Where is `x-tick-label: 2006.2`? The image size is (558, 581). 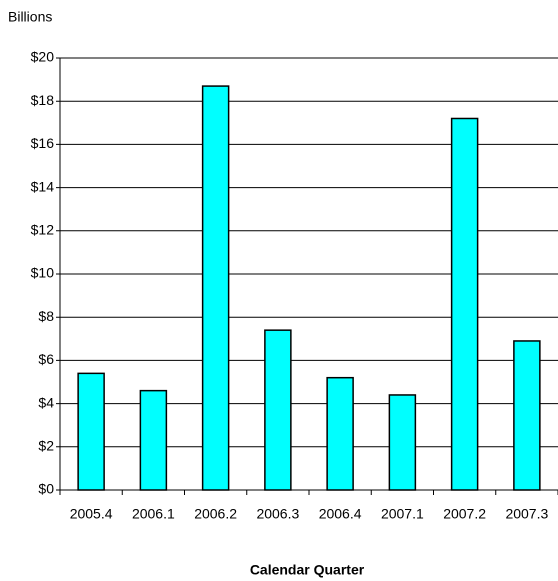
x-tick-label: 2006.2 is located at coordinates (215, 514).